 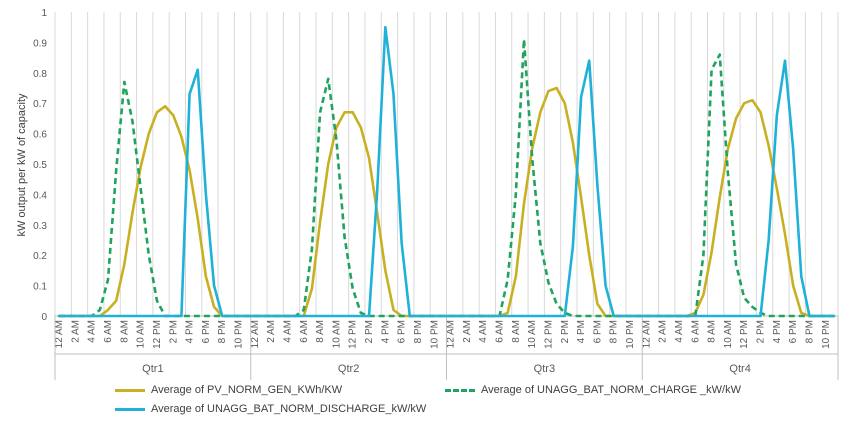 What do you see at coordinates (152, 369) in the screenshot?
I see `group-label: Qtr1` at bounding box center [152, 369].